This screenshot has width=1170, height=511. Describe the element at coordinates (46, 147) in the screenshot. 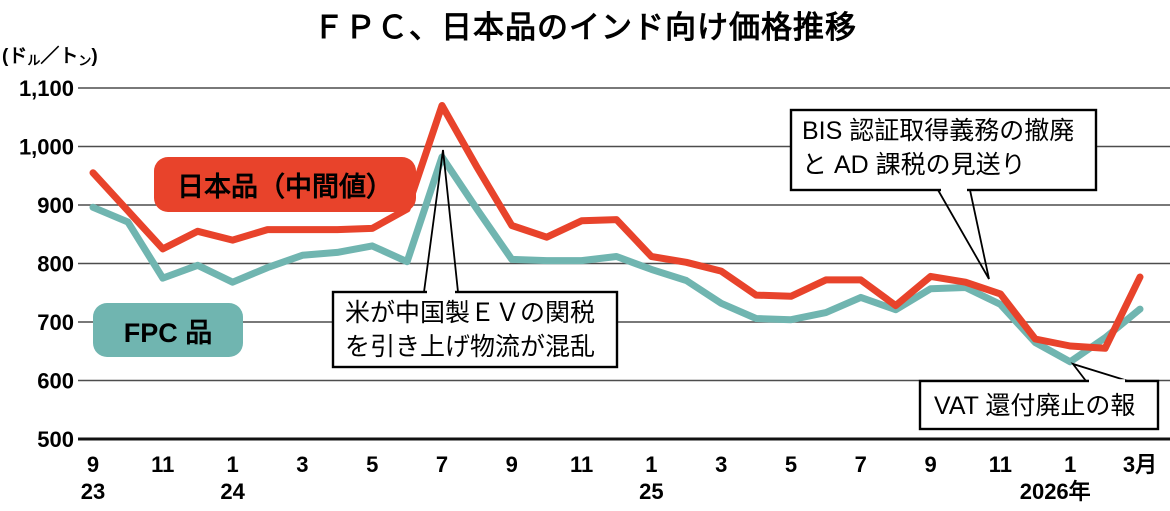

I see `y-tick-label: 1,000` at that location.